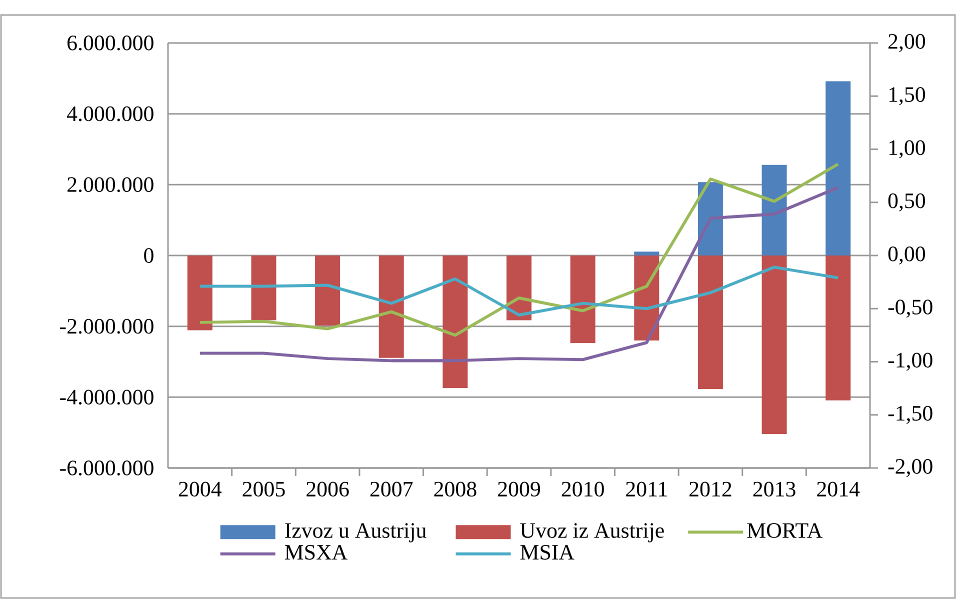 This screenshot has width=956, height=599. What do you see at coordinates (711, 489) in the screenshot?
I see `x-tick-label: 2012` at bounding box center [711, 489].